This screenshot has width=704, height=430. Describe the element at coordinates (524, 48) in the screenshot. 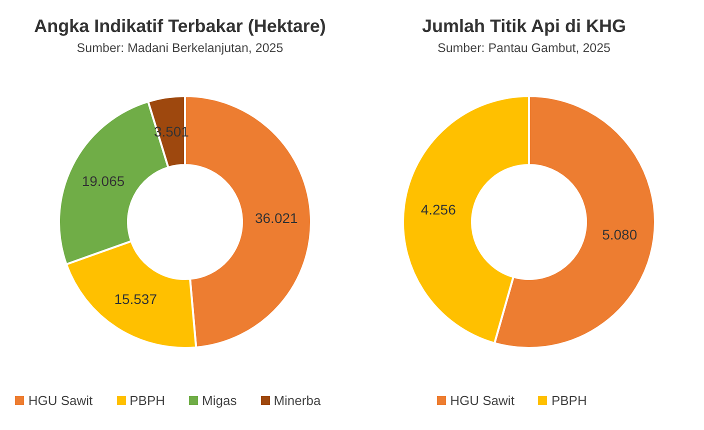

I see `chart-subtitle: Sumber: Pantau Gambut, 2025` at that location.